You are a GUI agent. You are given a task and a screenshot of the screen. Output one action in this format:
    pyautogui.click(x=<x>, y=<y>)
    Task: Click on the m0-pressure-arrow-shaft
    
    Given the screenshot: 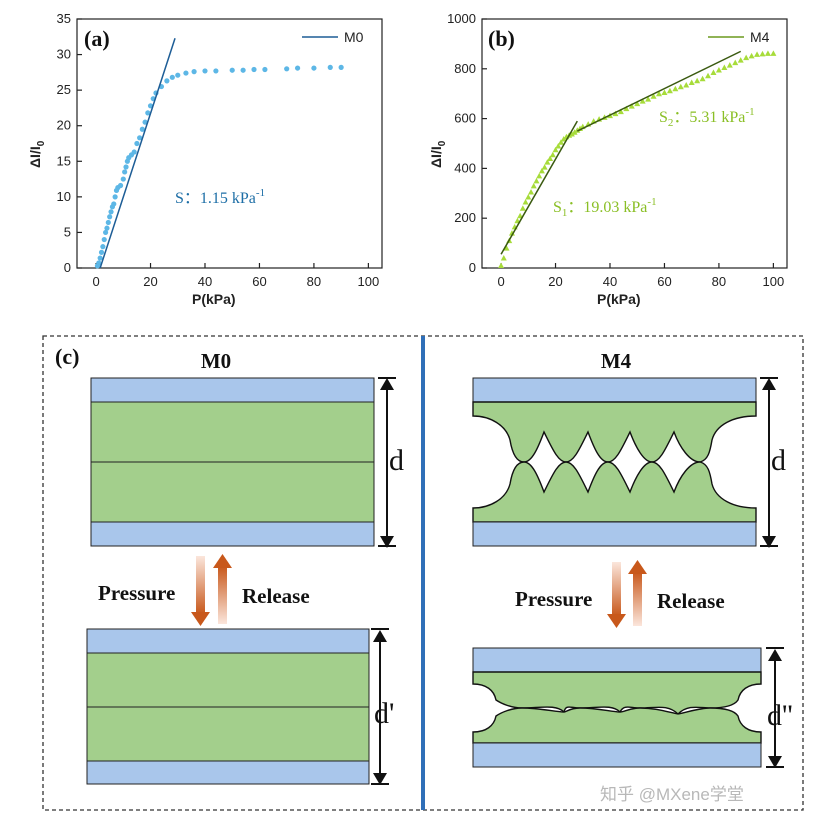 What is the action you would take?
    pyautogui.click(x=200, y=585)
    